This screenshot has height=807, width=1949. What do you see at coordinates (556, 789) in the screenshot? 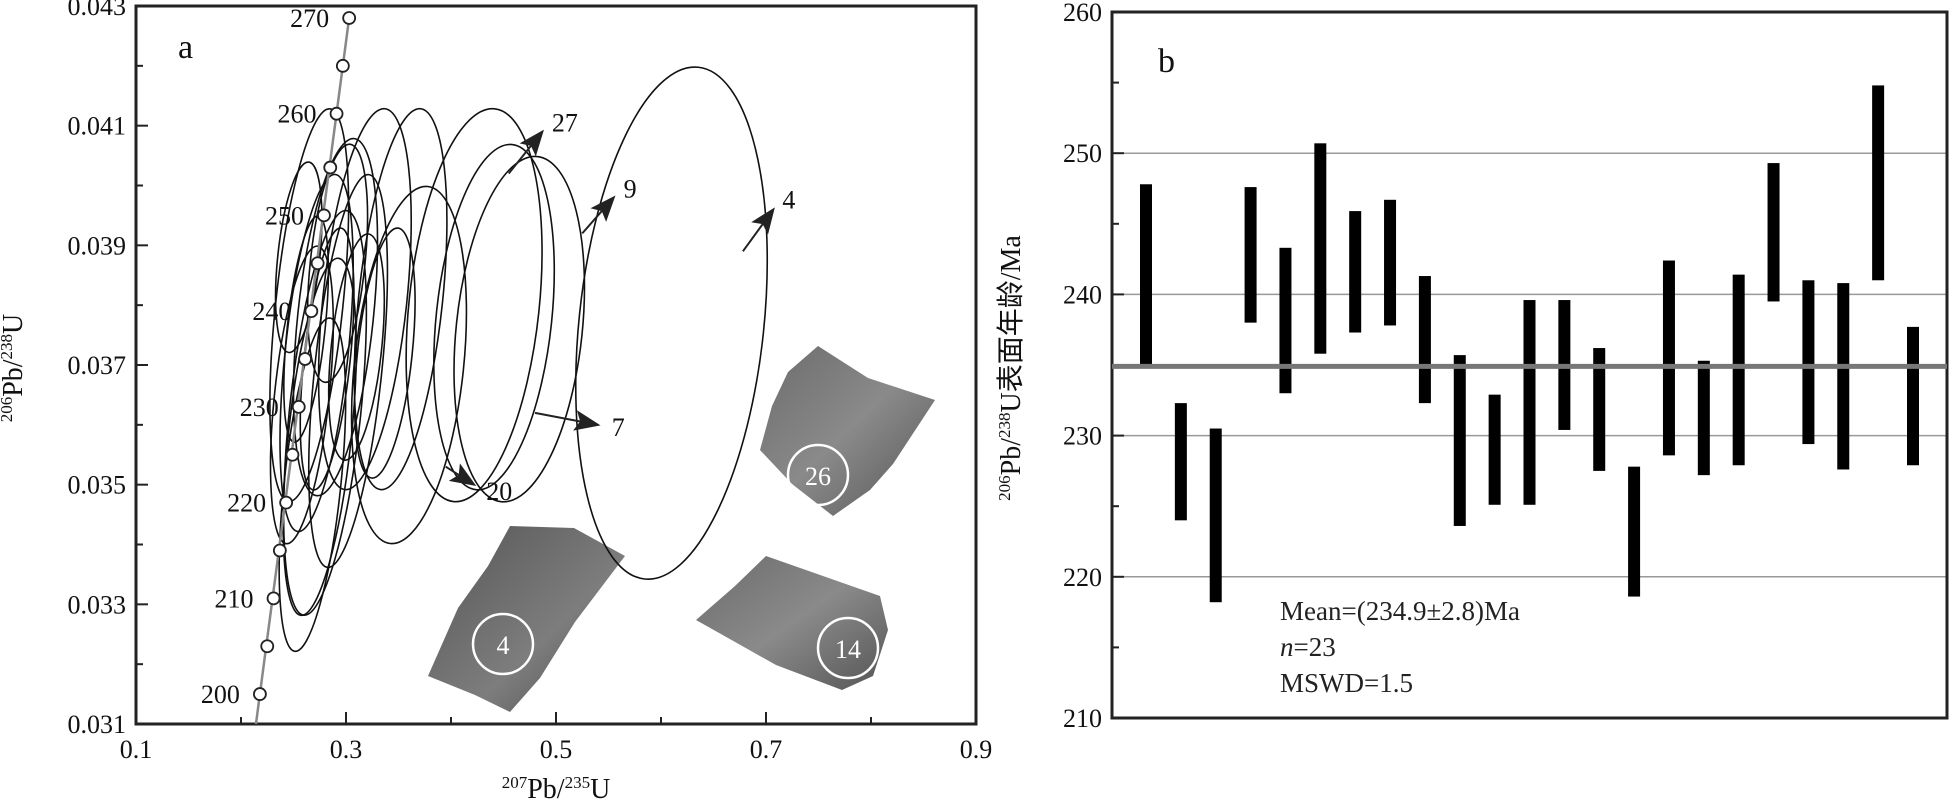
I see `panel-a-x-label: 207Pb/235U` at bounding box center [556, 789].